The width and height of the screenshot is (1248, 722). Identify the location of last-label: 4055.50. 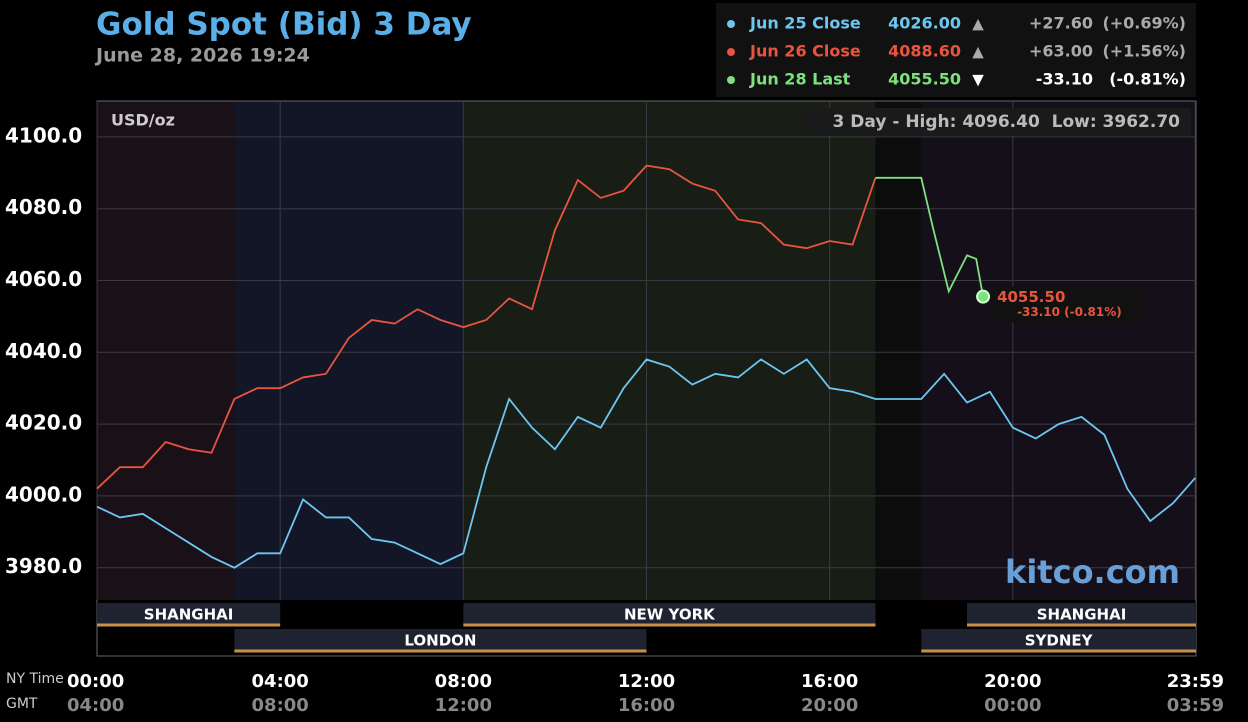
(1031, 297).